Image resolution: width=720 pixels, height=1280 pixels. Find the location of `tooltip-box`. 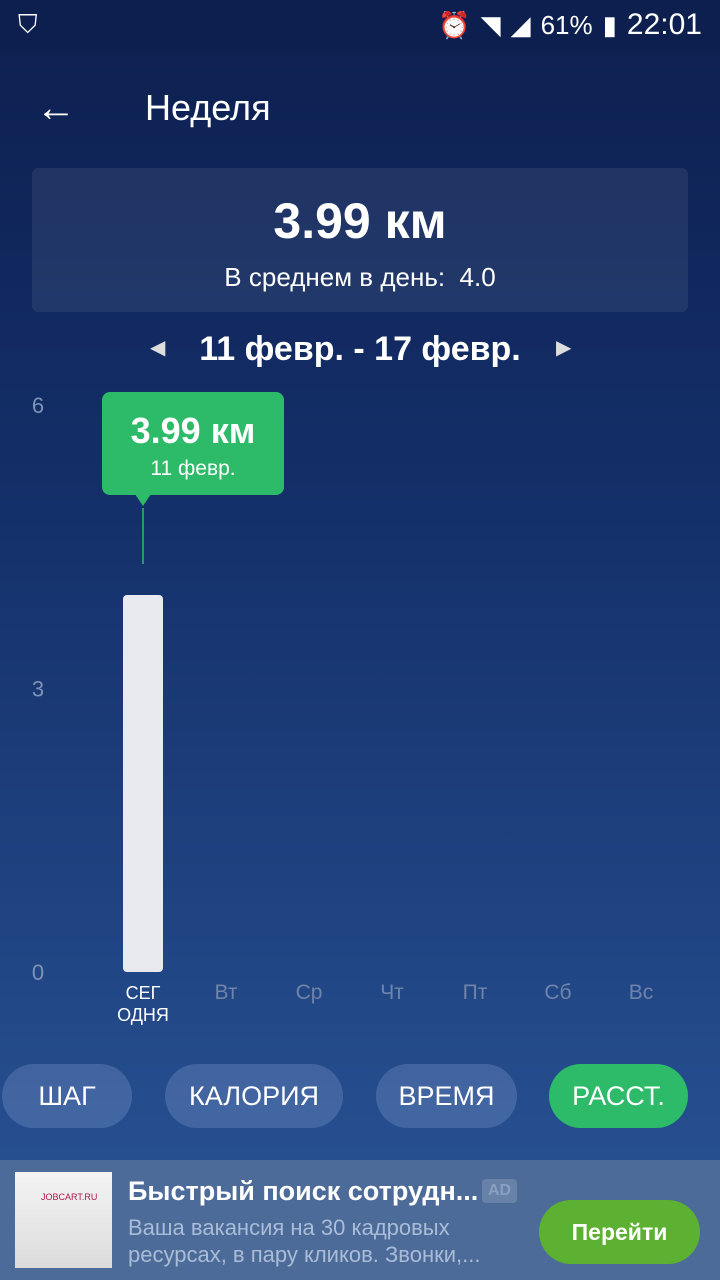

tooltip-box is located at coordinates (193, 443).